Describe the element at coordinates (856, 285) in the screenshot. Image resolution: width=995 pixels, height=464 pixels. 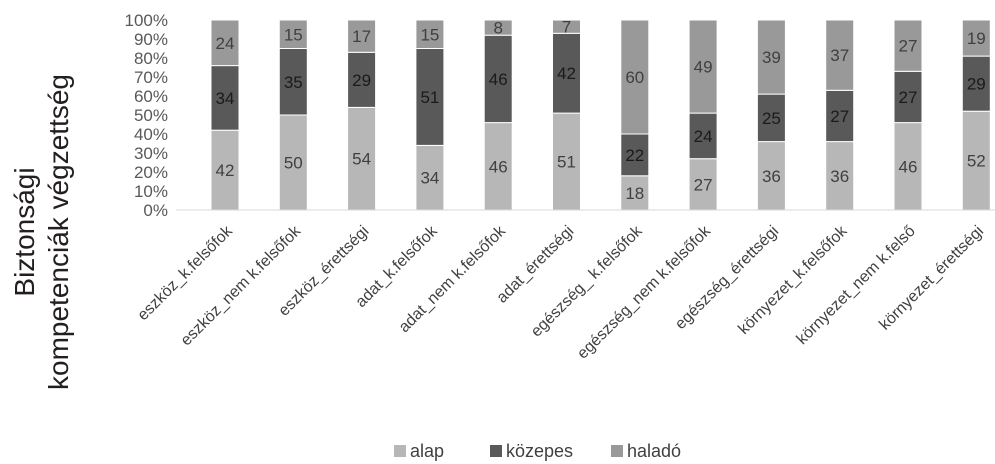
I see `x-category-label: környezet_nem k.felső` at that location.